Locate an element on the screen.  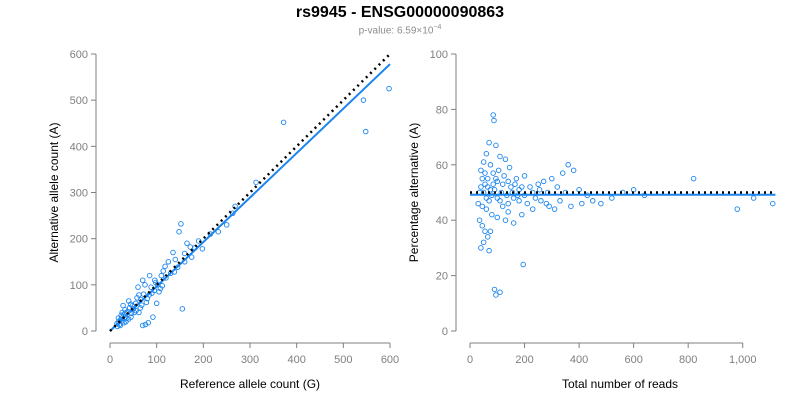
left-x-tick-label: 500 is located at coordinates (343, 360).